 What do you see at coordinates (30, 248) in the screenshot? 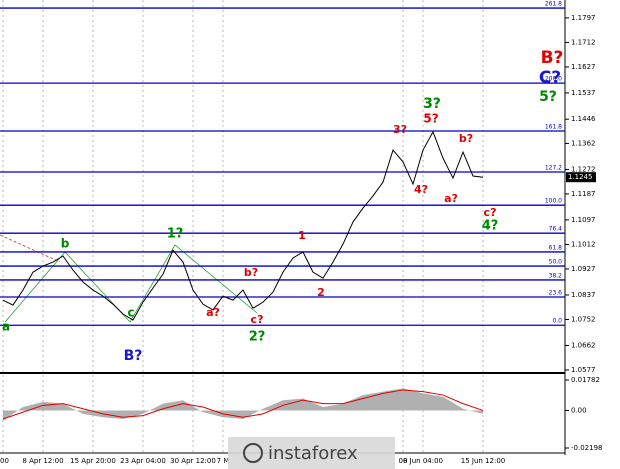
I see `trend-line` at bounding box center [30, 248].